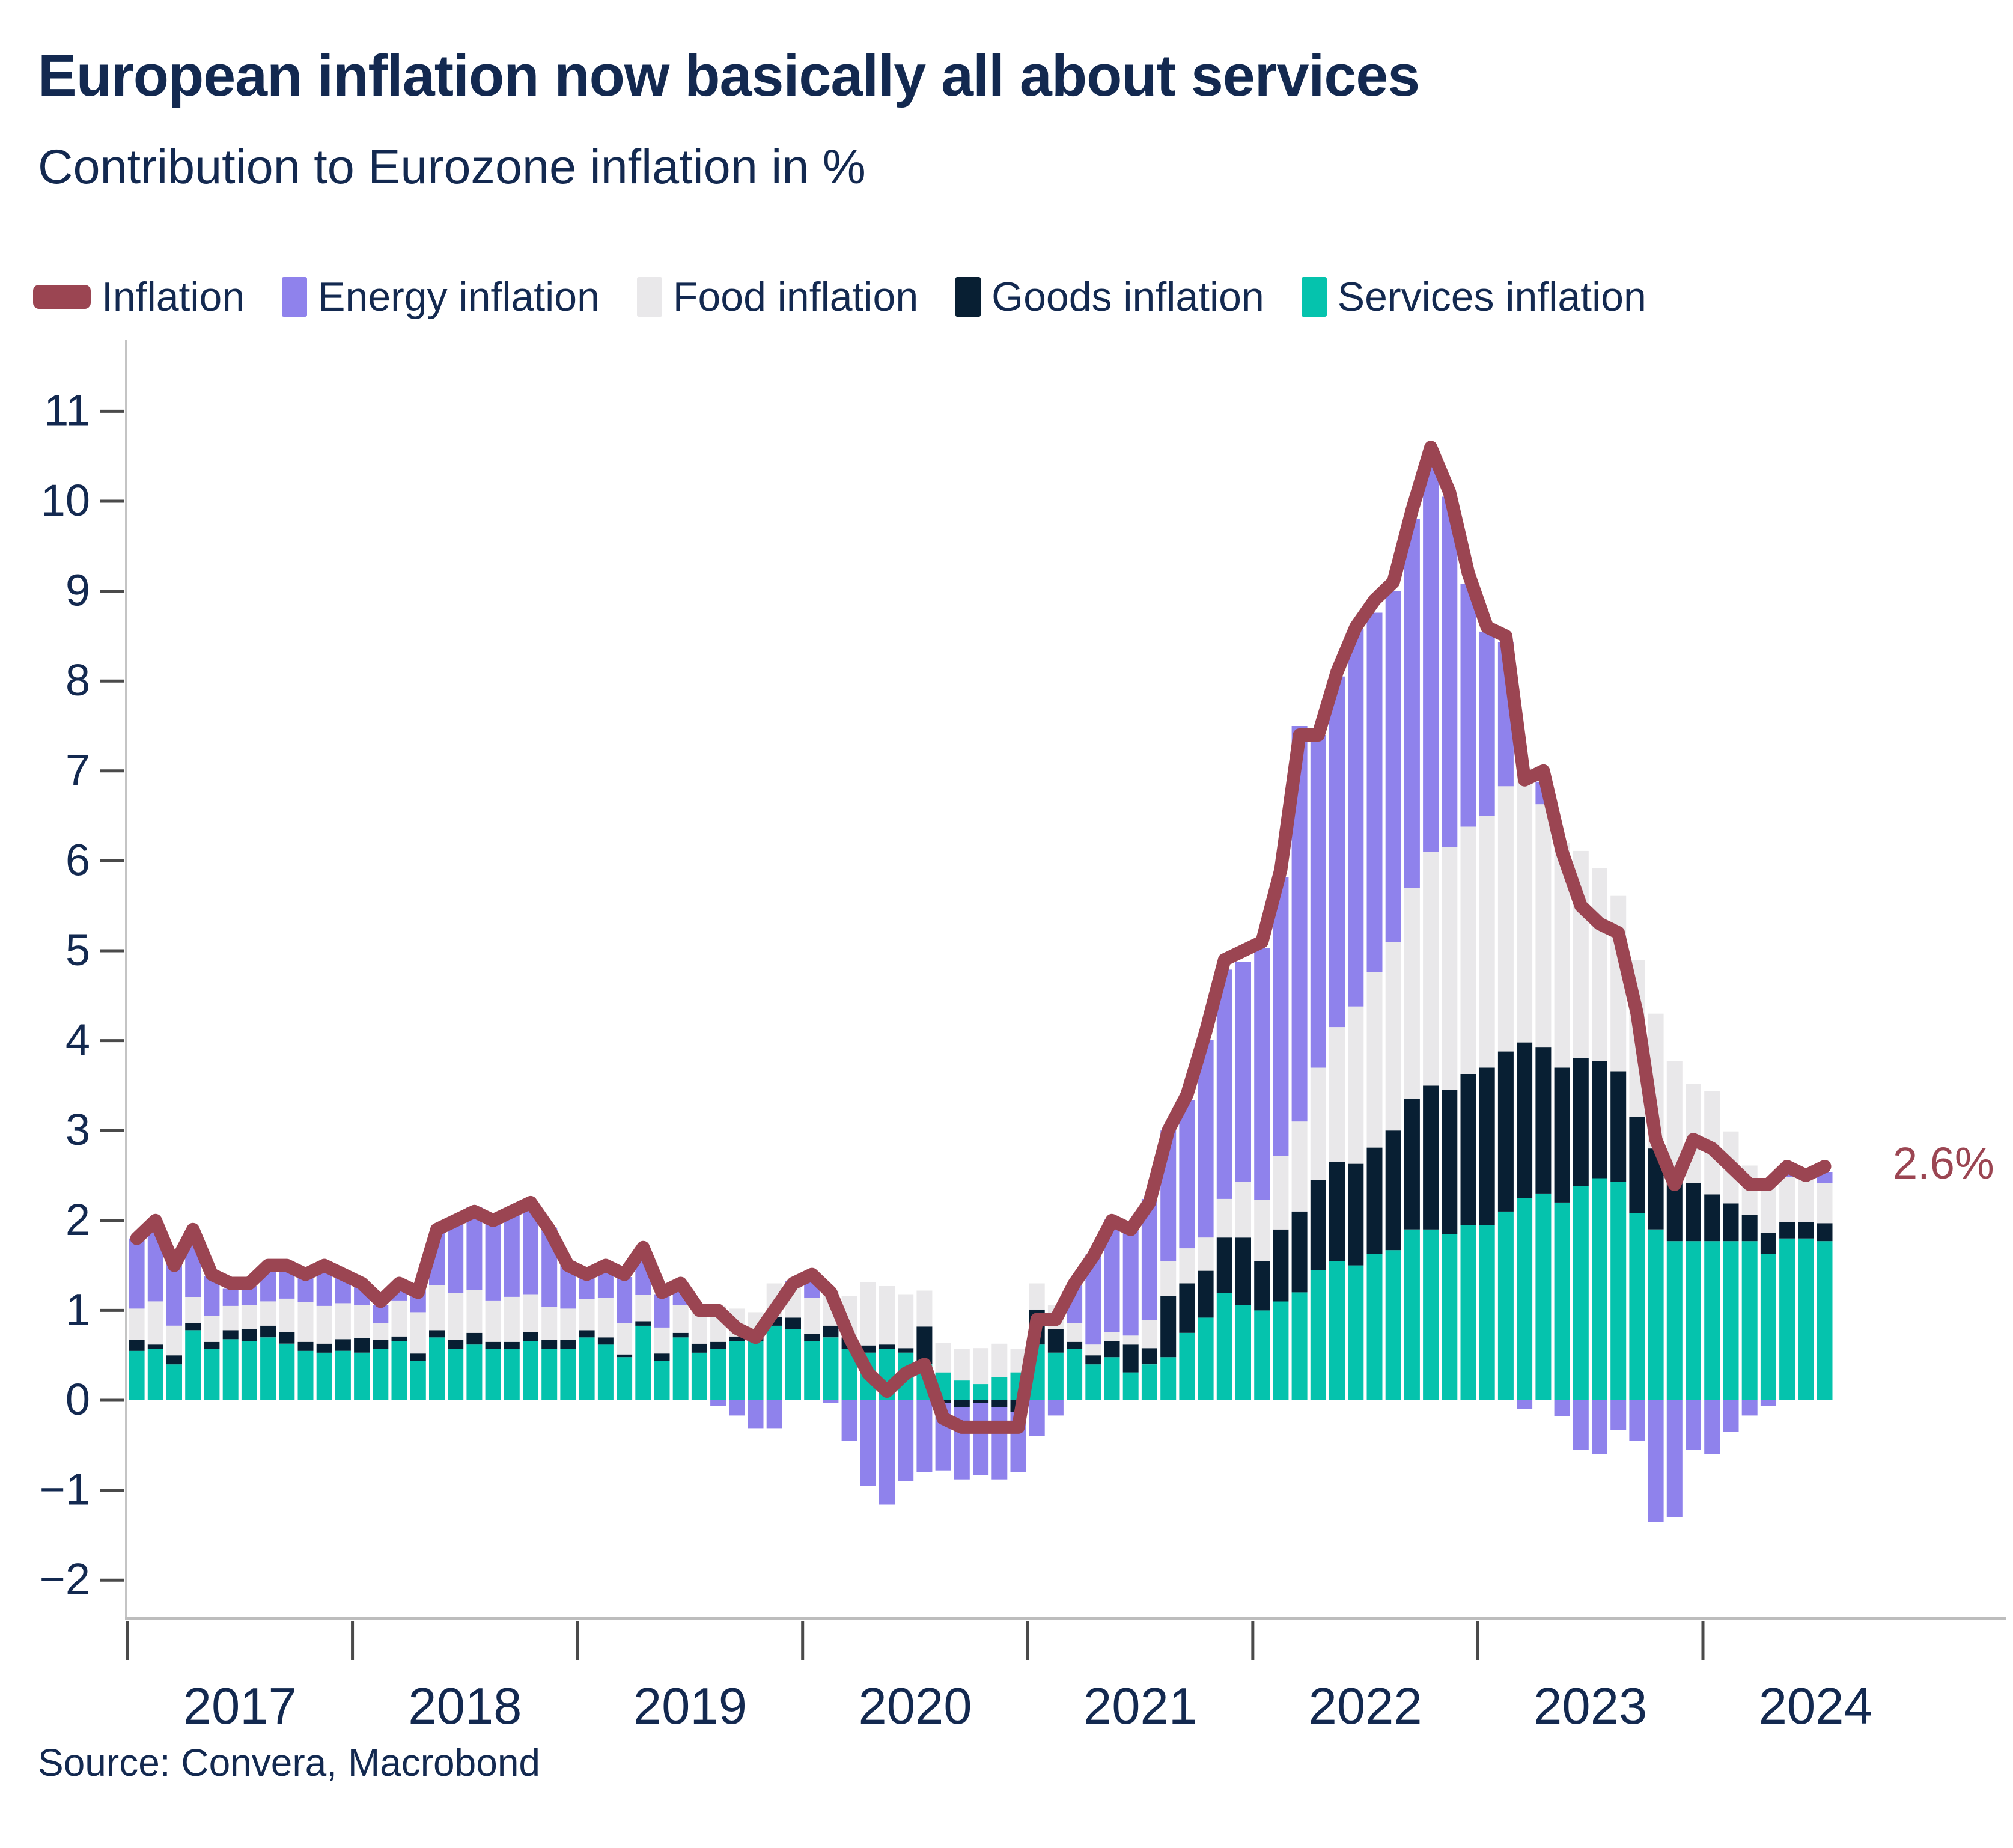  I want to click on latest-value-label: 2.6%, so click(1943, 1163).